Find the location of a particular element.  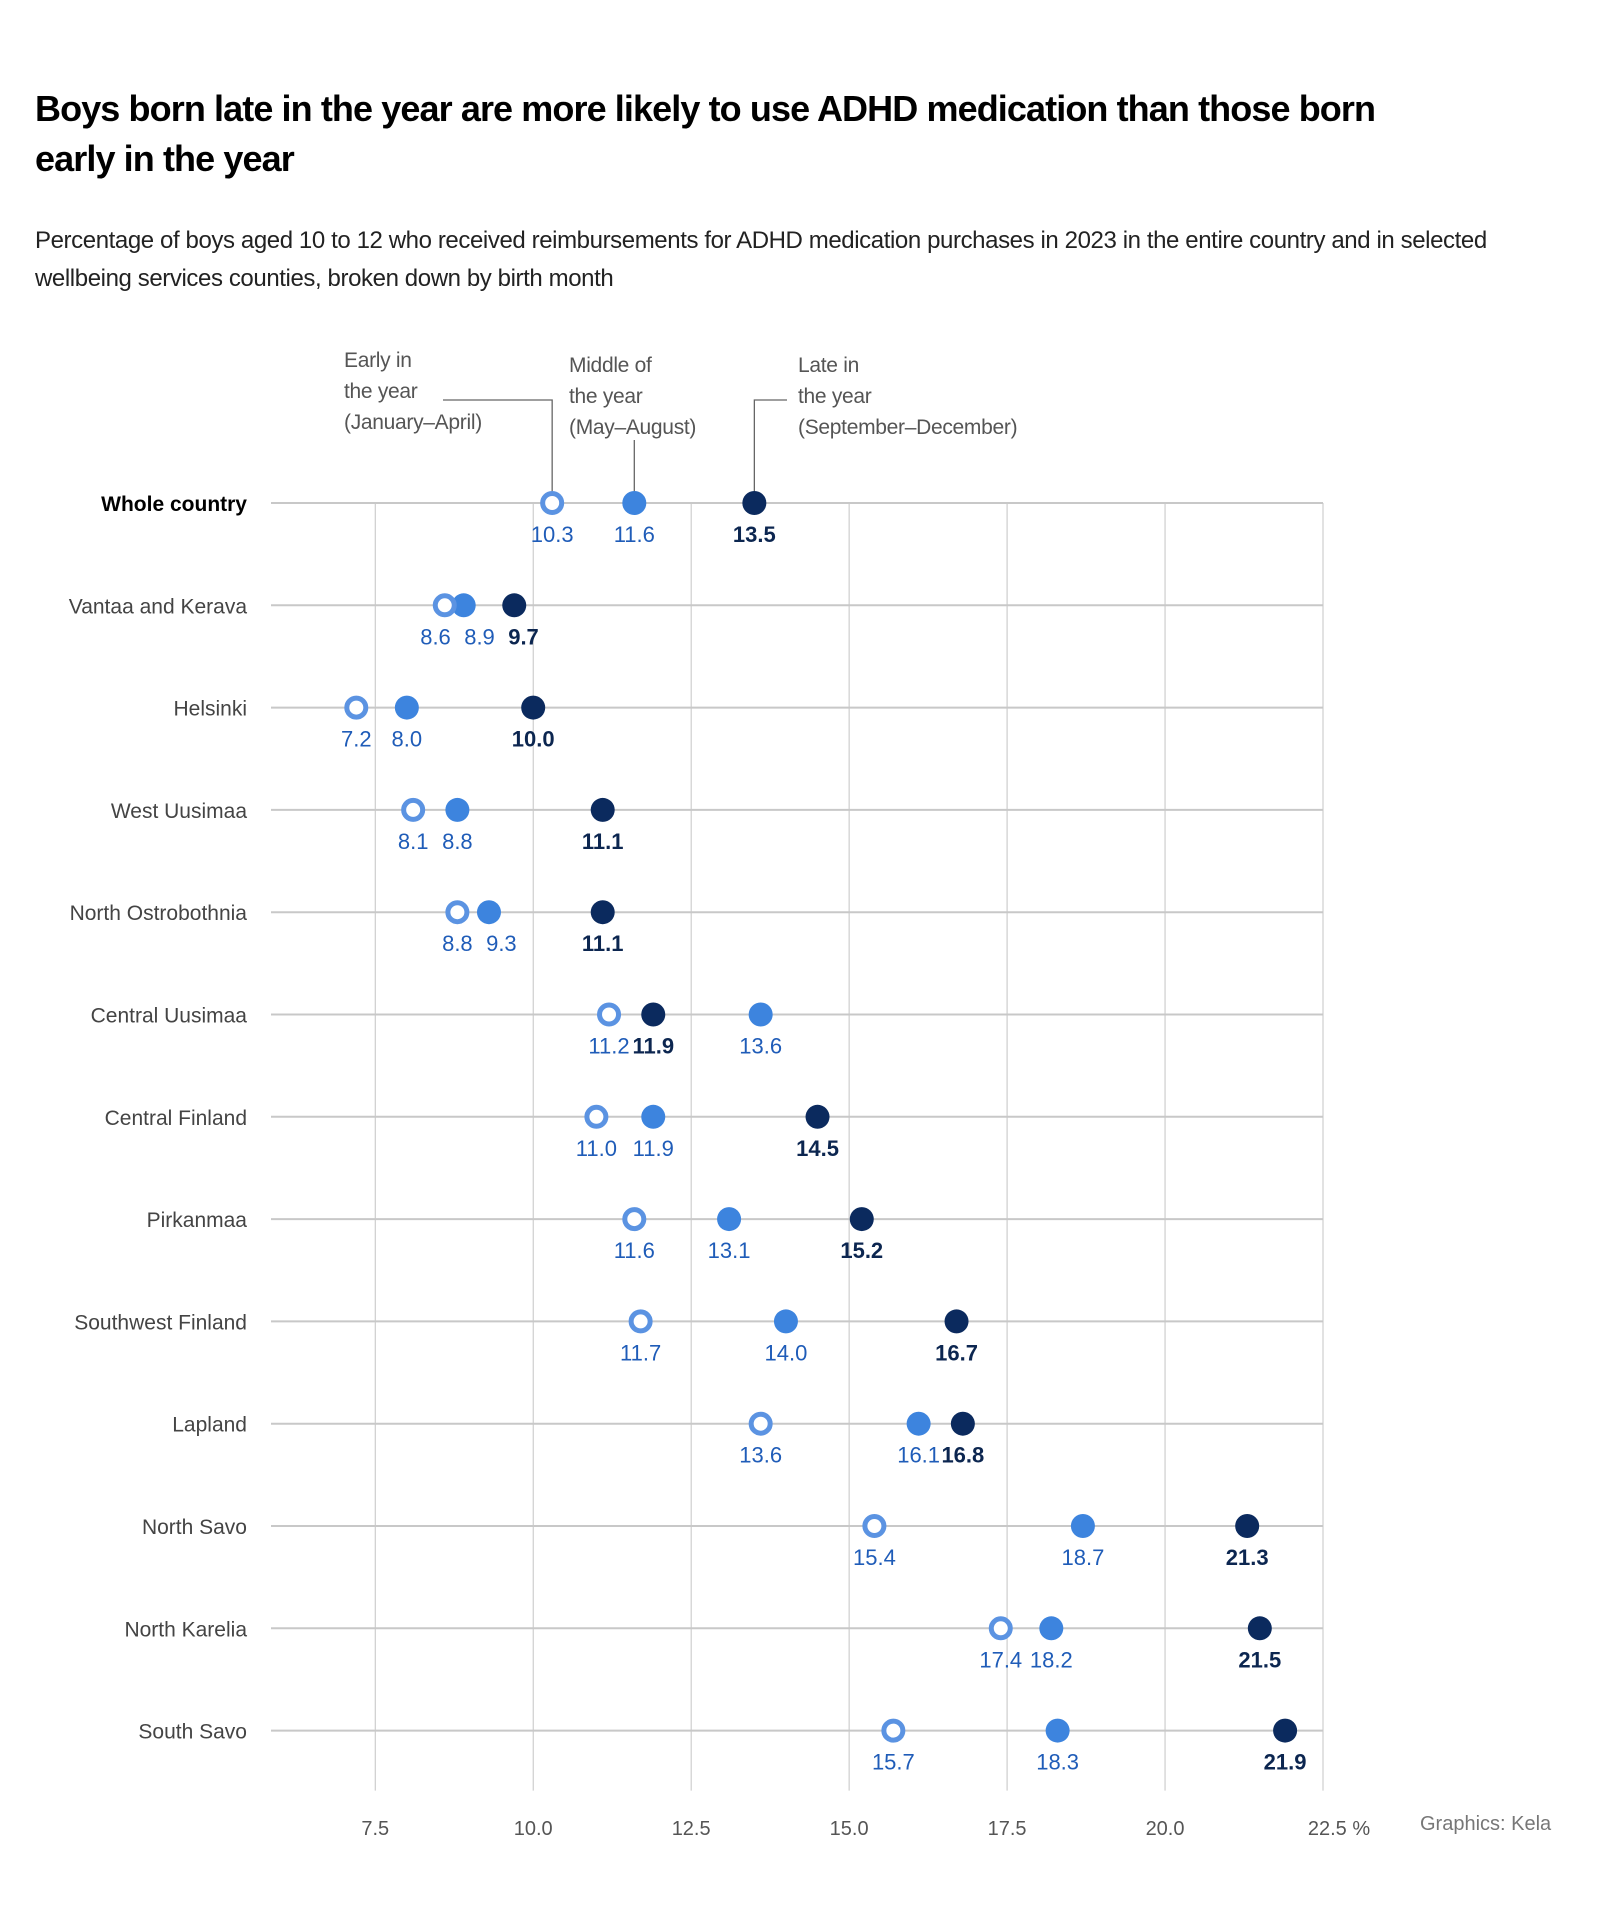

row-label: Helsinki is located at coordinates (210, 709).